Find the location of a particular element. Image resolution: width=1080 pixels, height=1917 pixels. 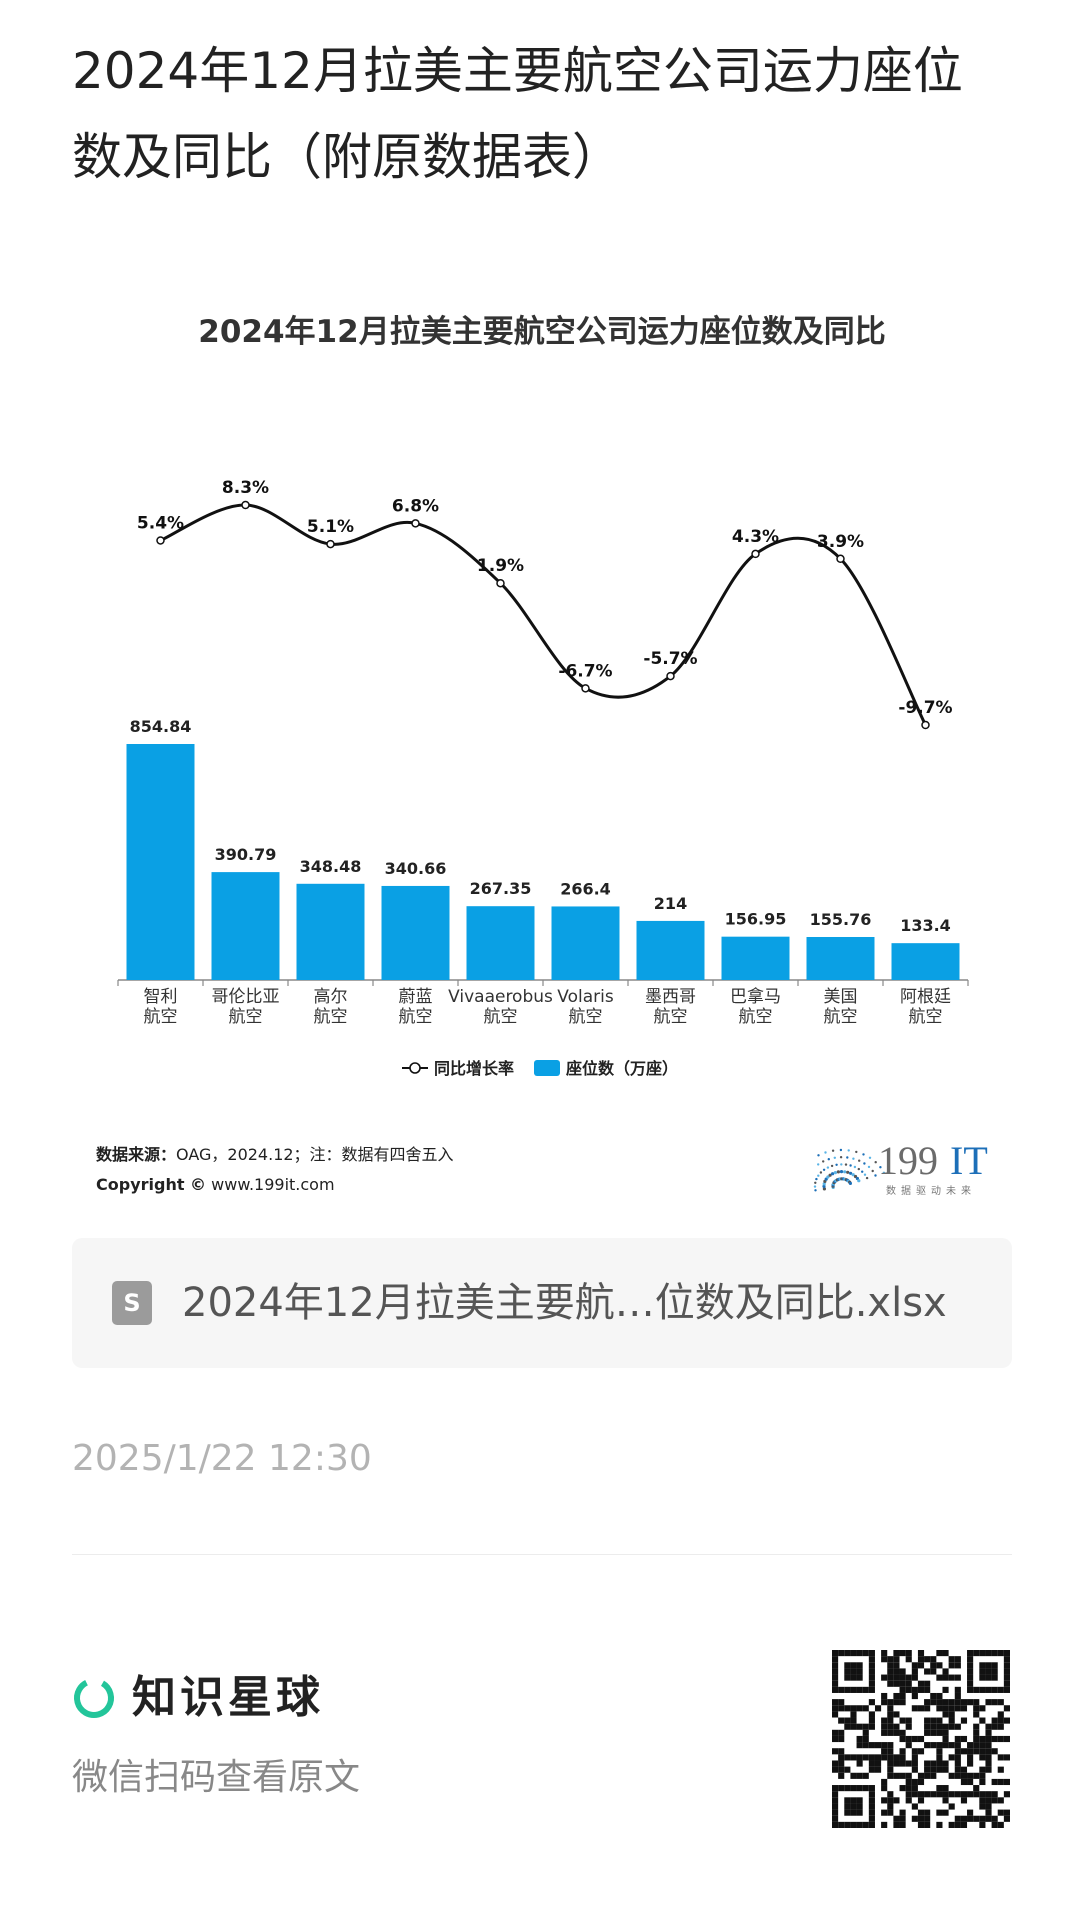

x-tick-label: Vivaaerobus is located at coordinates (500, 997).